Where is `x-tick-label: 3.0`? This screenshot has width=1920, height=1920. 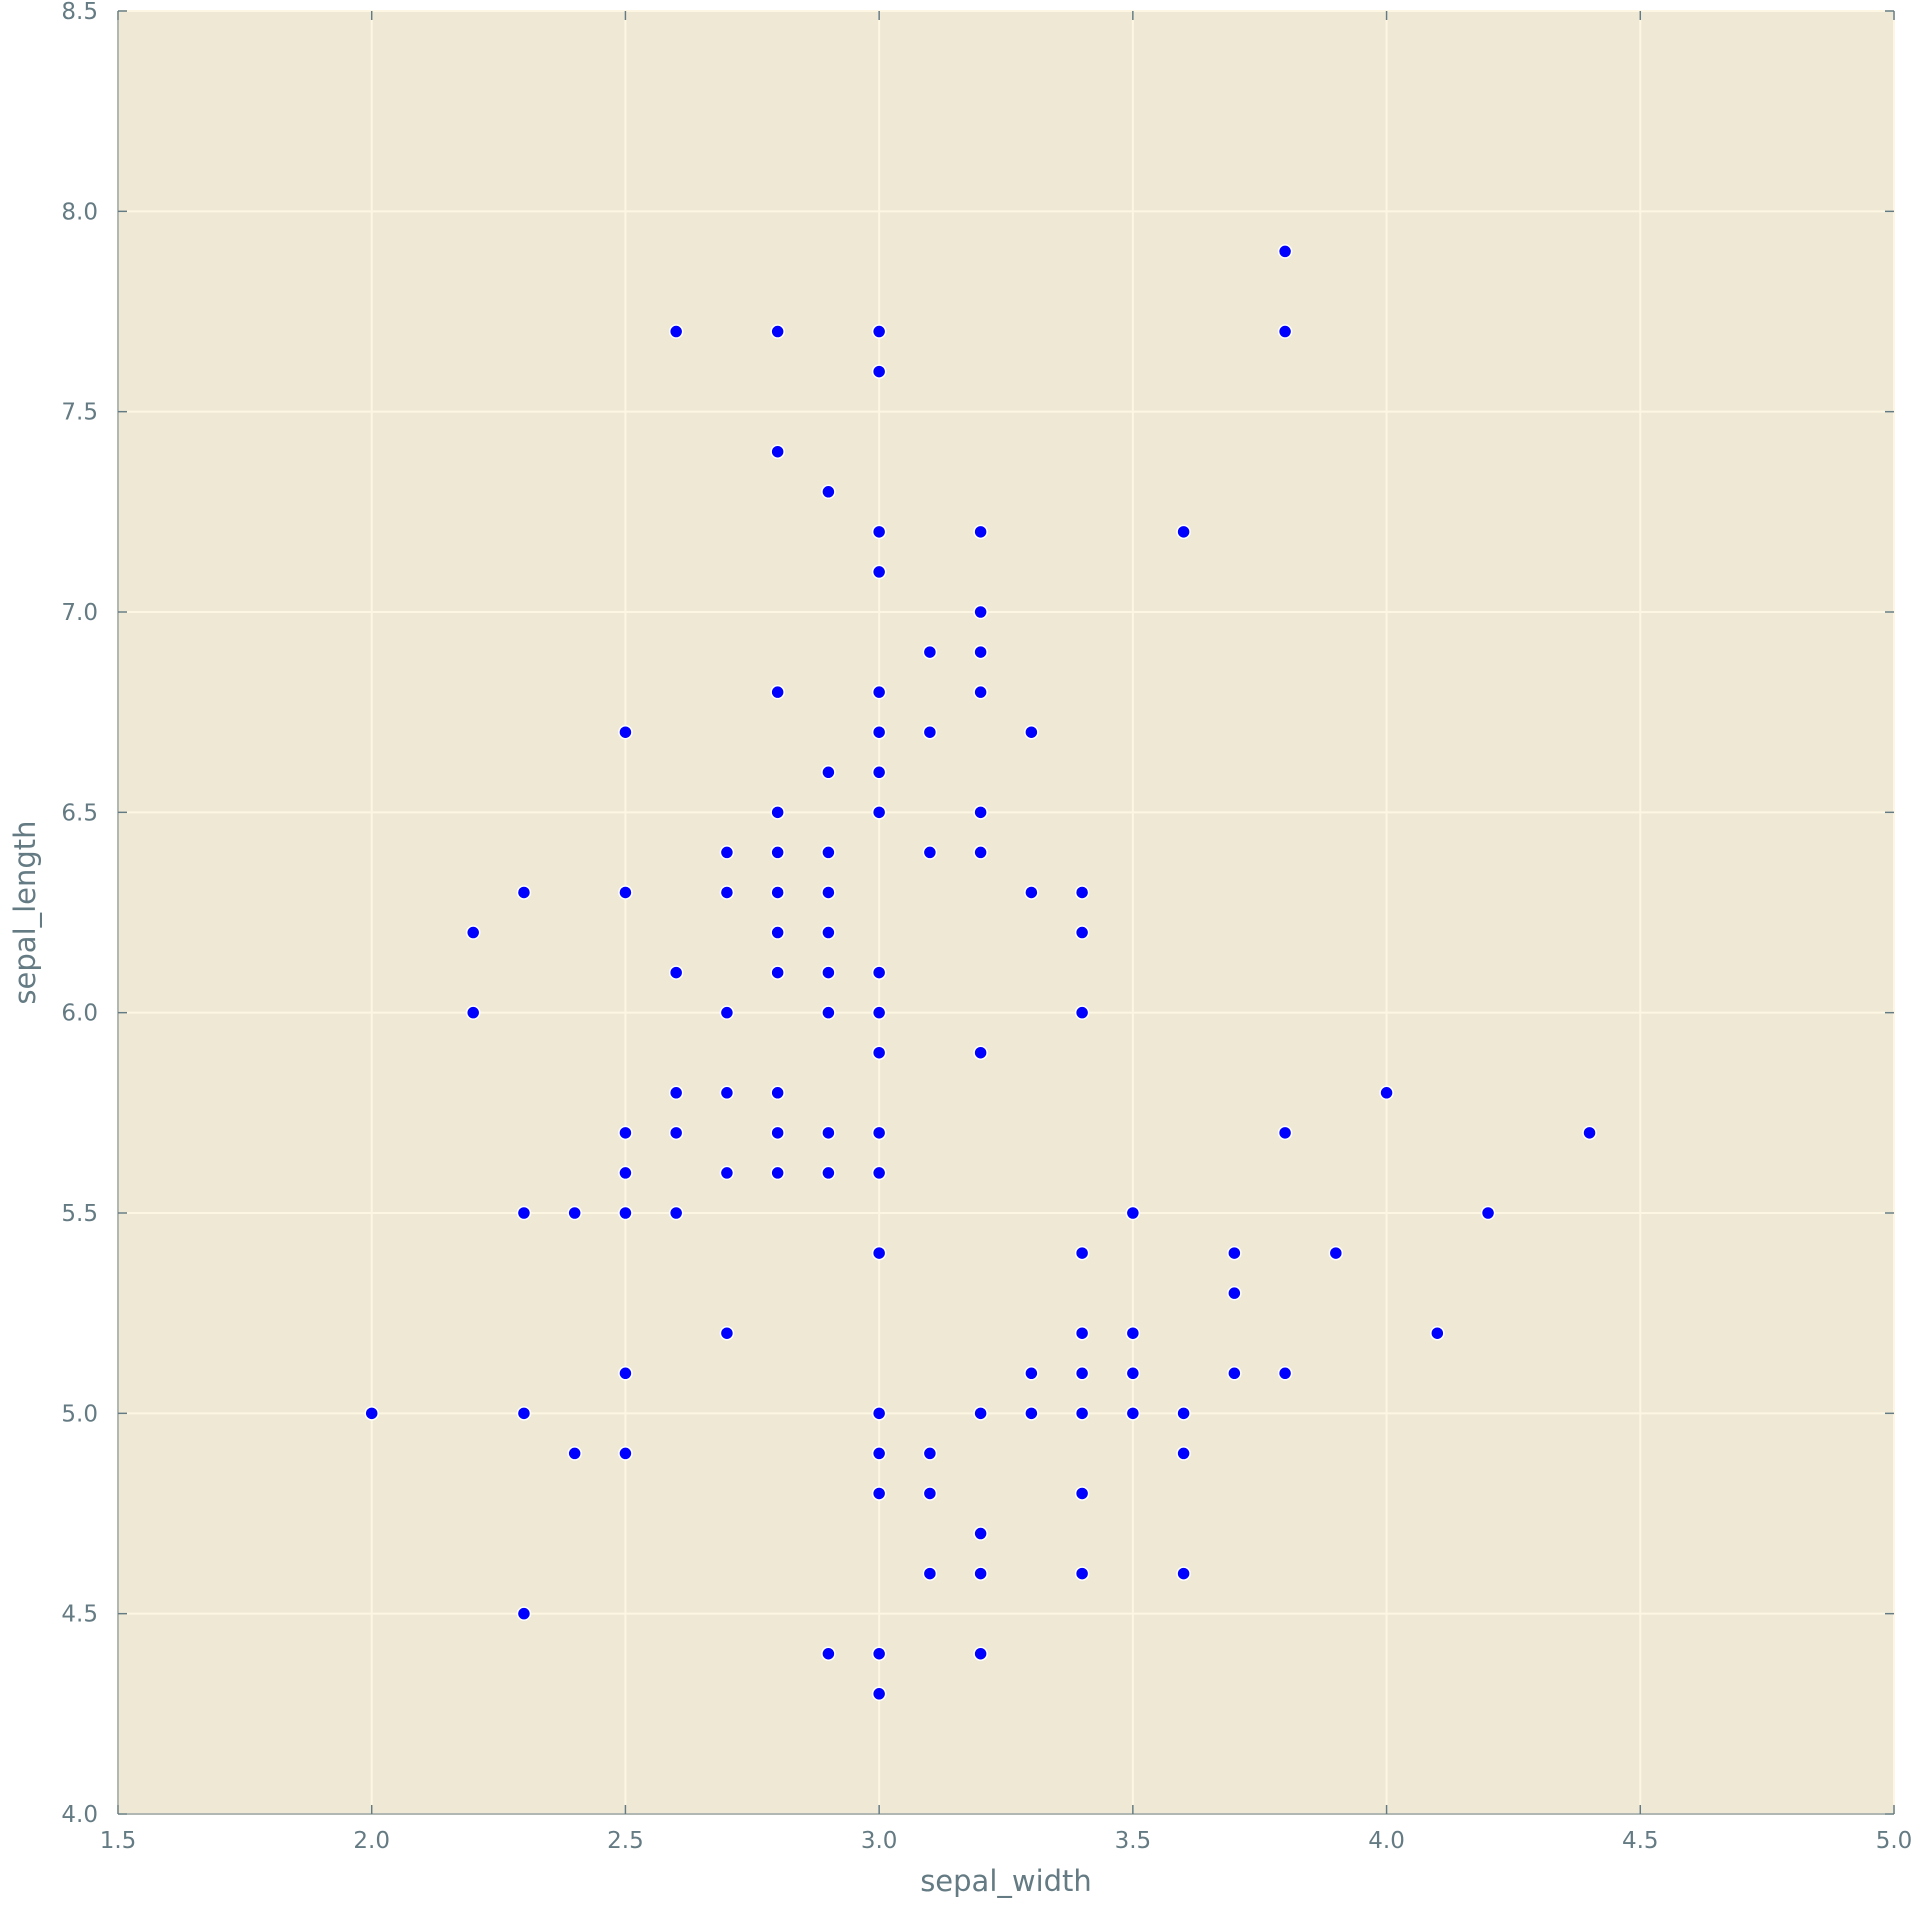 x-tick-label: 3.0 is located at coordinates (879, 1841).